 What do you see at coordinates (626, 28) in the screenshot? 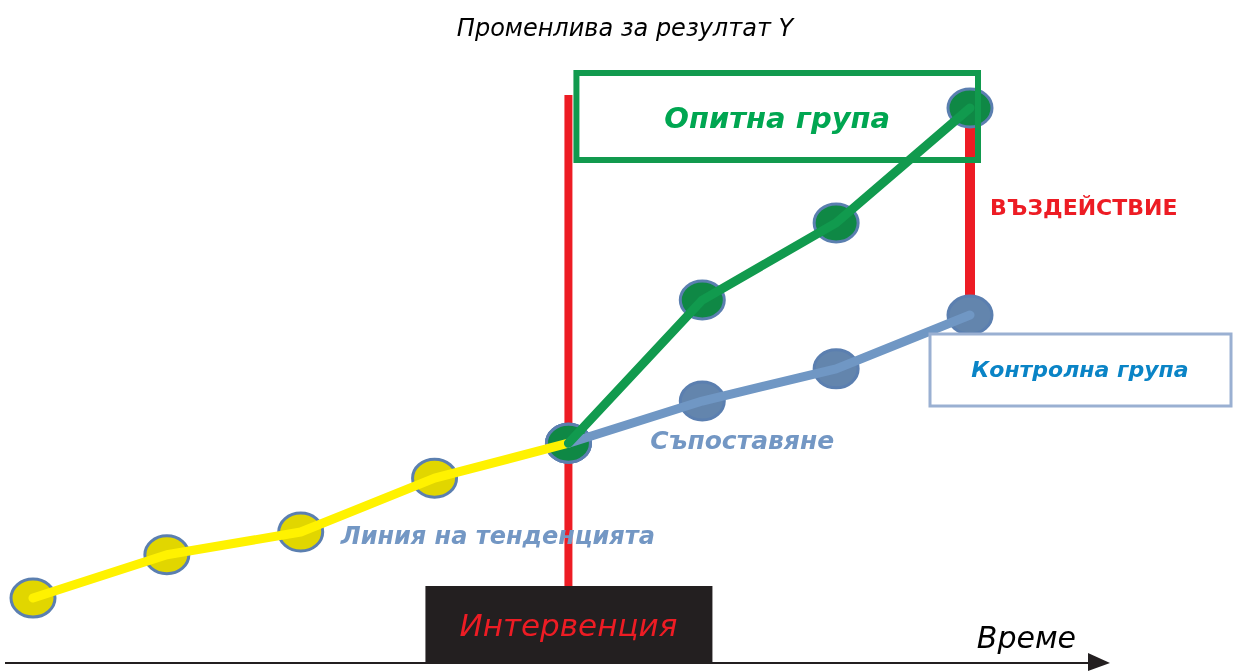
I see `y-axis-title: Променлива за резултат Y` at bounding box center [626, 28].